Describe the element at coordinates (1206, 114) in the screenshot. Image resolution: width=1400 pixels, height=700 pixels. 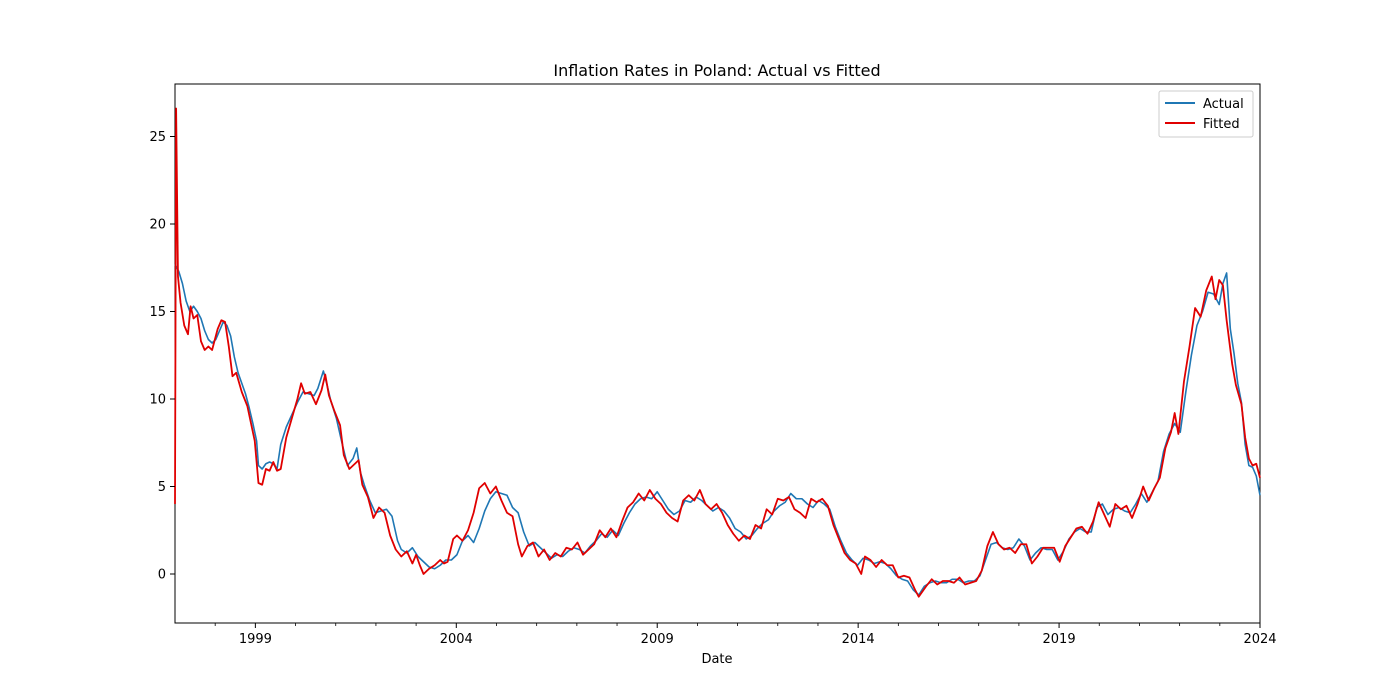
I see `legend: Actual Fitted` at that location.